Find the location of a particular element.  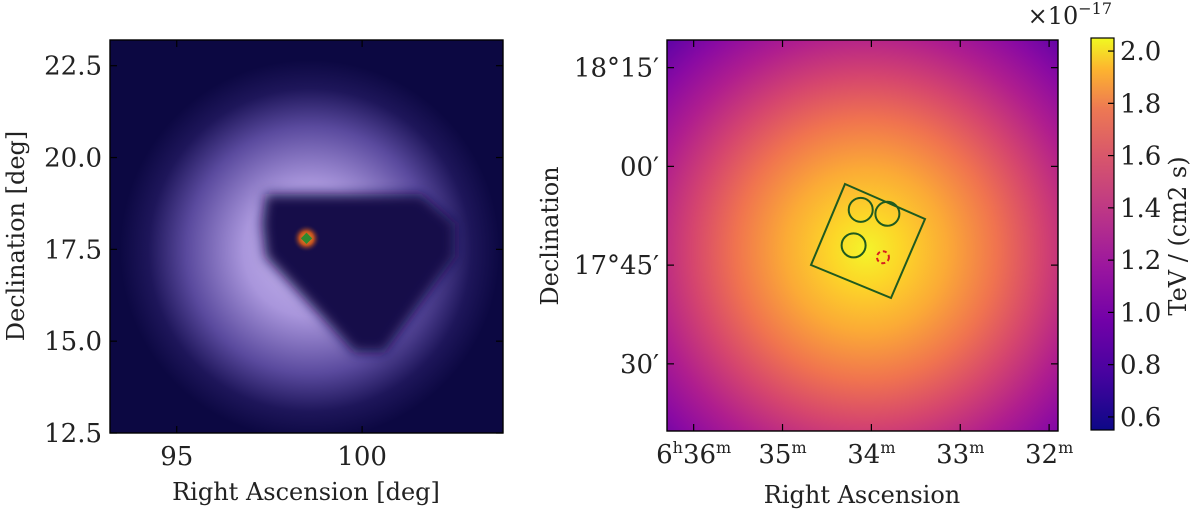

right-y-tick-label: 18°15′ is located at coordinates (616, 69).